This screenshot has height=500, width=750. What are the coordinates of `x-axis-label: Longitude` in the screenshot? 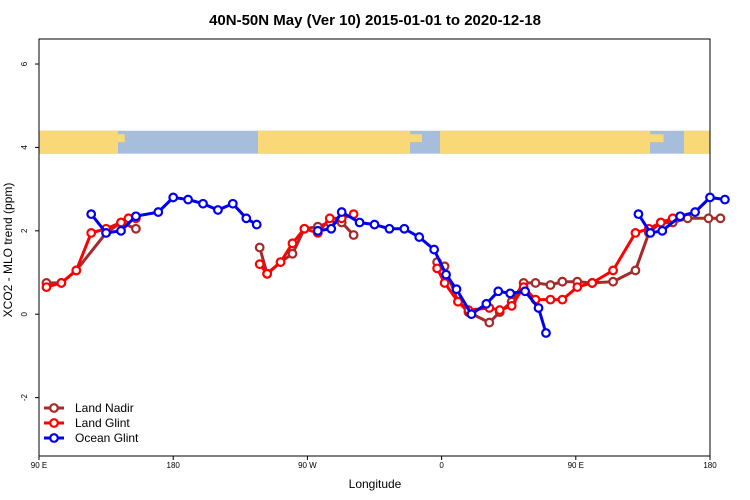 It's located at (375, 484).